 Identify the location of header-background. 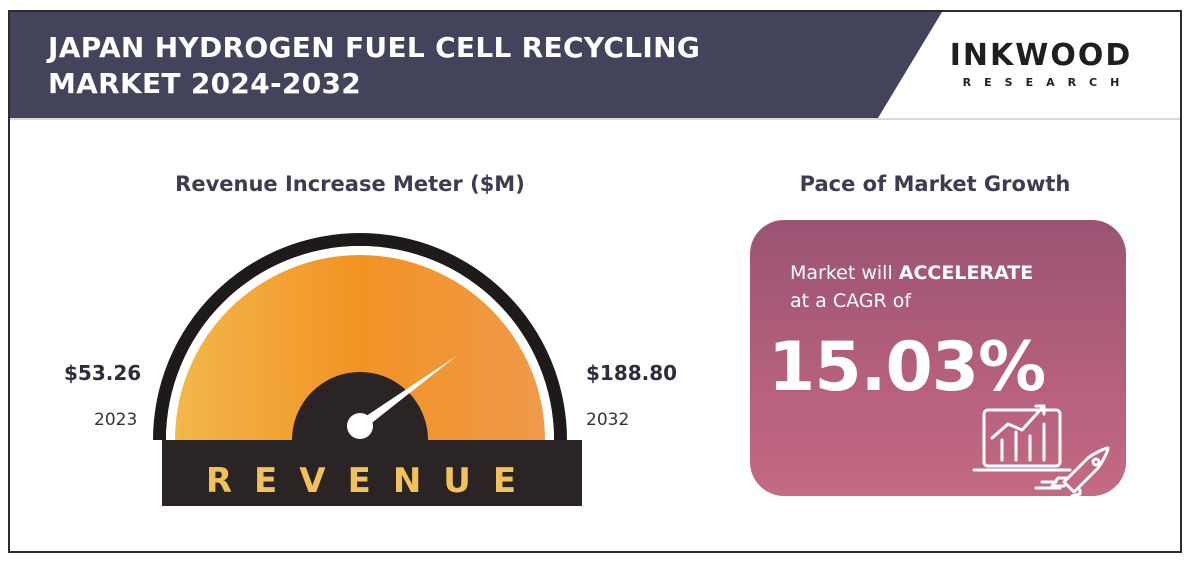
(476, 65).